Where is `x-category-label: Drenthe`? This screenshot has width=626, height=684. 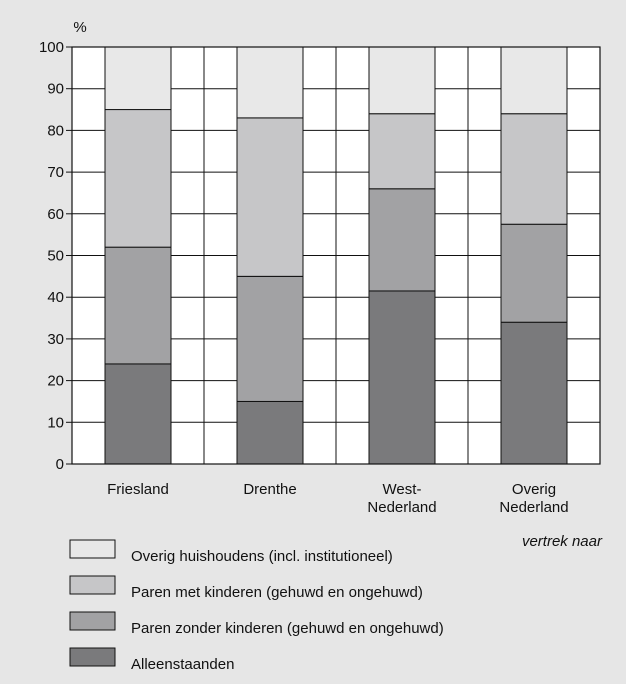 x-category-label: Drenthe is located at coordinates (269, 489).